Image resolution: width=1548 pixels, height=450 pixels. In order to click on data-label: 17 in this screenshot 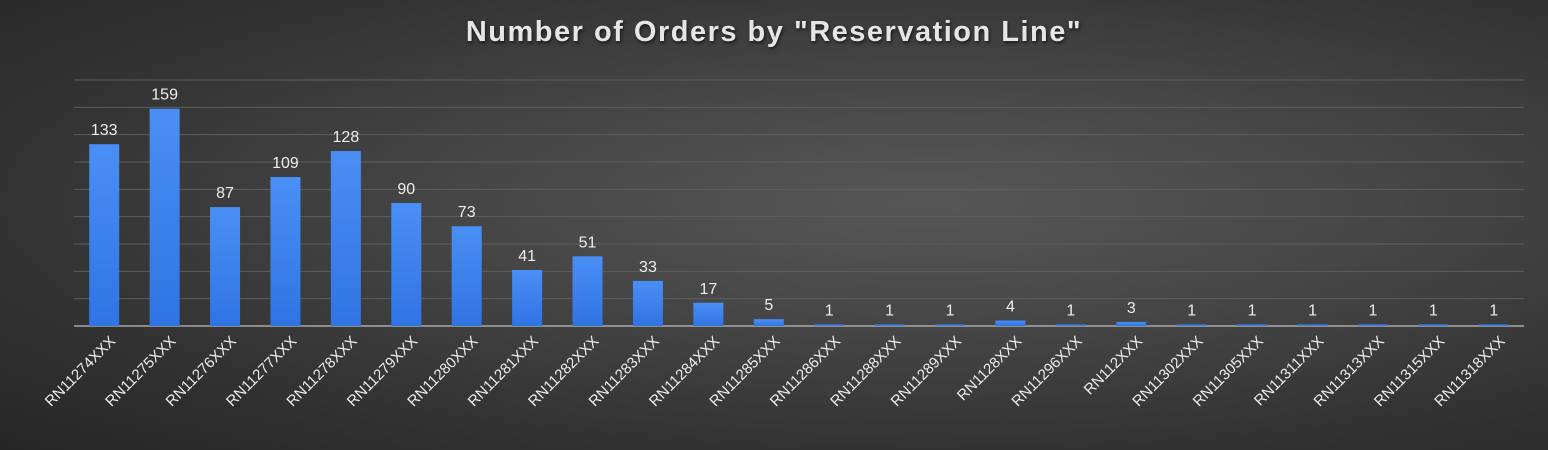, I will do `click(708, 289)`.